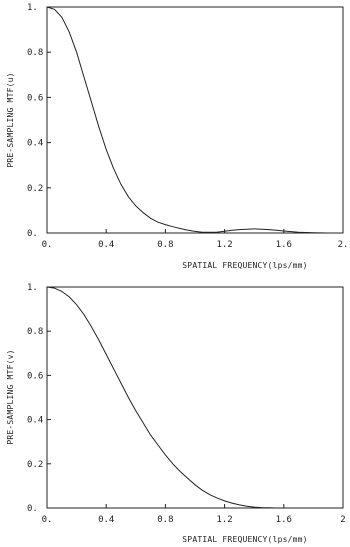 This screenshot has width=350, height=547. Describe the element at coordinates (244, 539) in the screenshot. I see `lower-x-axis-label: SPATIAL FREQUENCY(lps/mm)` at that location.